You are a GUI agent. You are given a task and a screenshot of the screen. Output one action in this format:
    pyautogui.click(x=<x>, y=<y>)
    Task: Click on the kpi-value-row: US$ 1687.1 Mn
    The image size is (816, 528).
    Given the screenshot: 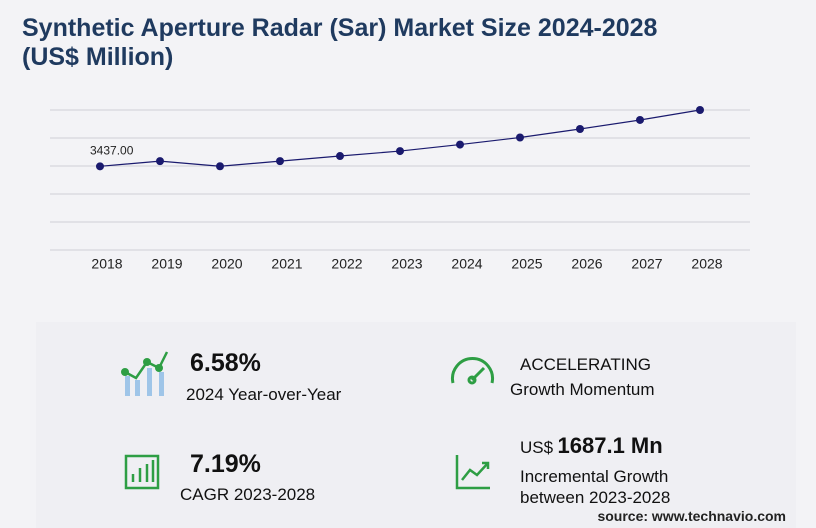 What is the action you would take?
    pyautogui.click(x=591, y=446)
    